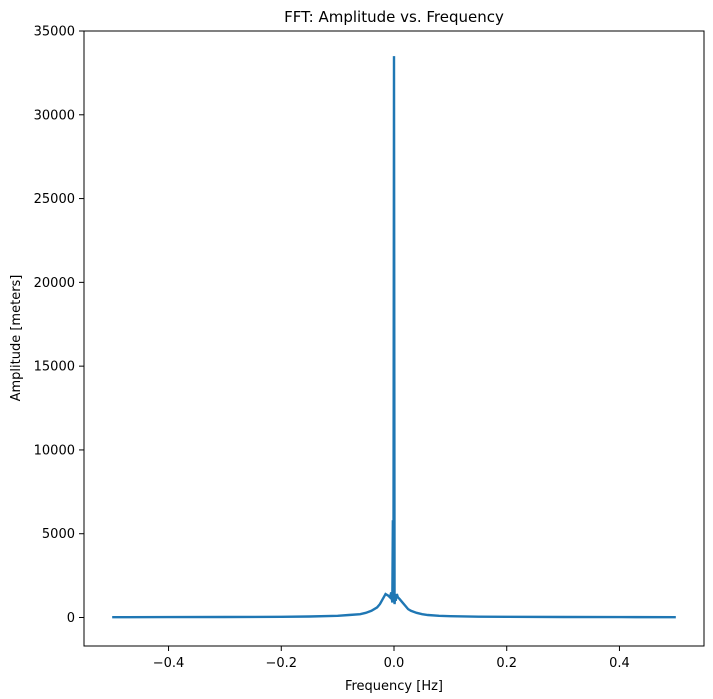  Describe the element at coordinates (71, 618) in the screenshot. I see `y-tick-label: 0` at that location.